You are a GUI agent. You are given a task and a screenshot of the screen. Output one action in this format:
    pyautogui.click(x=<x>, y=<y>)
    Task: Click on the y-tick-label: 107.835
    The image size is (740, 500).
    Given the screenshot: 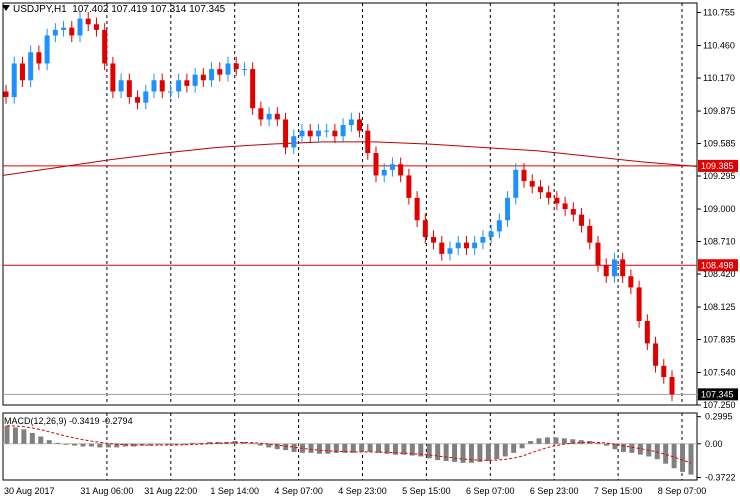 What is the action you would take?
    pyautogui.click(x=719, y=339)
    